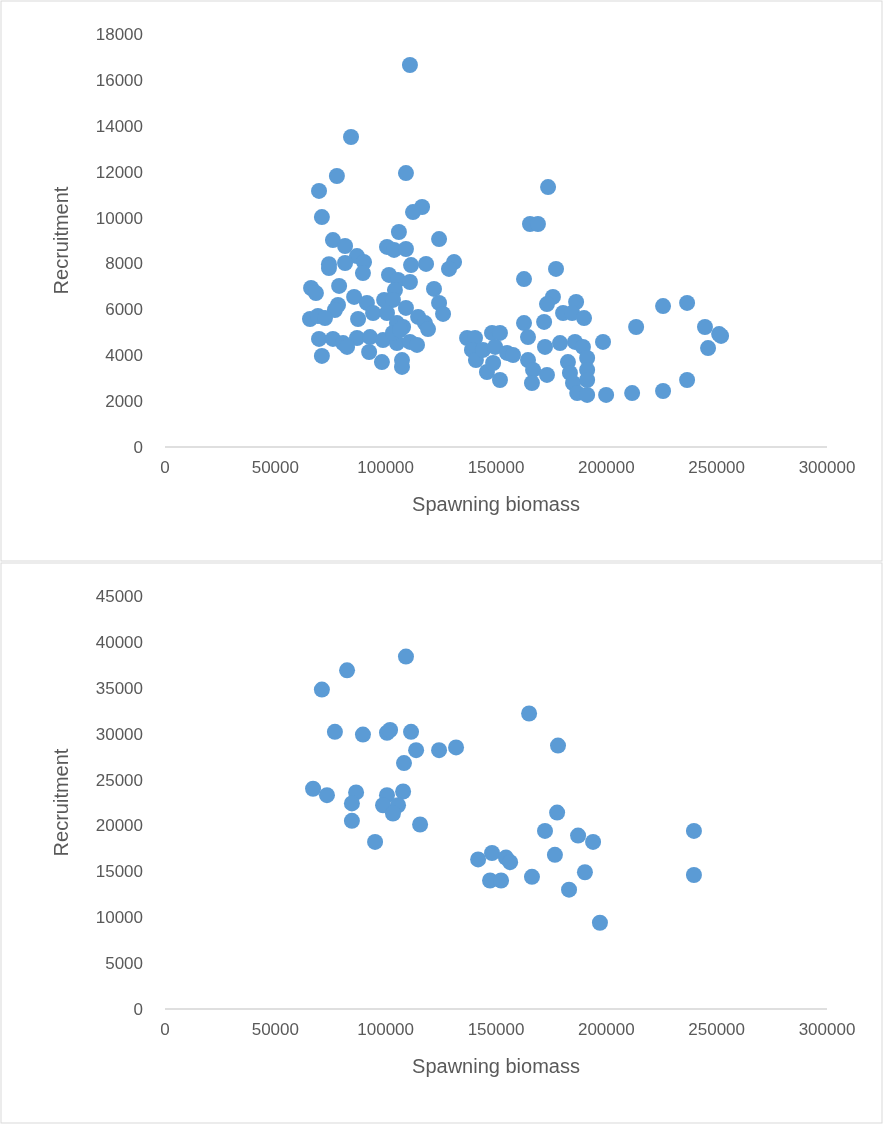 This screenshot has width=885, height=1125. I want to click on y-tick-label: 20000, so click(119, 826).